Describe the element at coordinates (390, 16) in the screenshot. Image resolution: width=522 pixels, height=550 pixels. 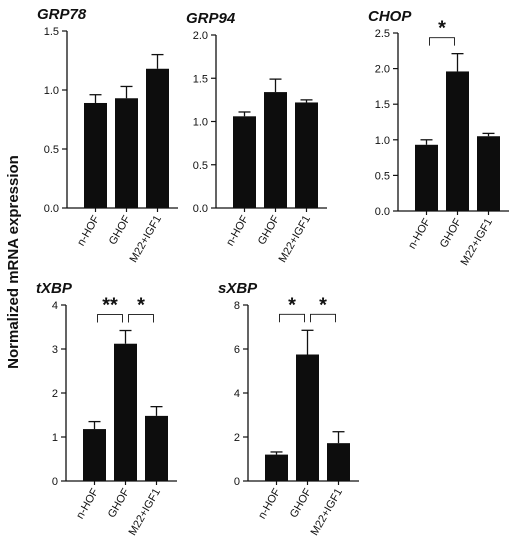
I see `chart-title: CHOP` at that location.